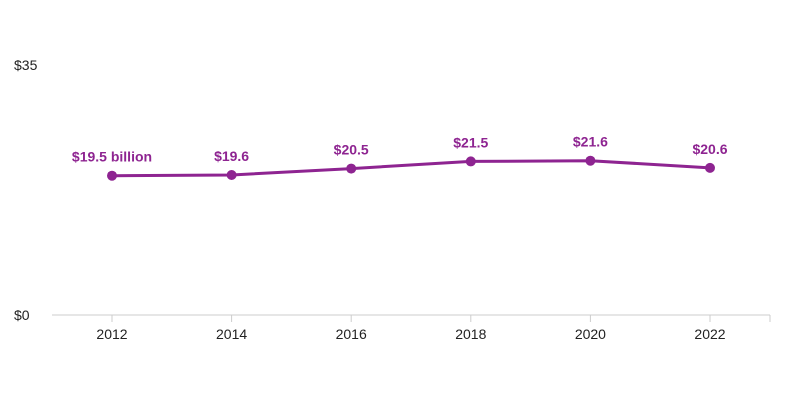  What do you see at coordinates (351, 150) in the screenshot?
I see `data-label: $20.5` at bounding box center [351, 150].